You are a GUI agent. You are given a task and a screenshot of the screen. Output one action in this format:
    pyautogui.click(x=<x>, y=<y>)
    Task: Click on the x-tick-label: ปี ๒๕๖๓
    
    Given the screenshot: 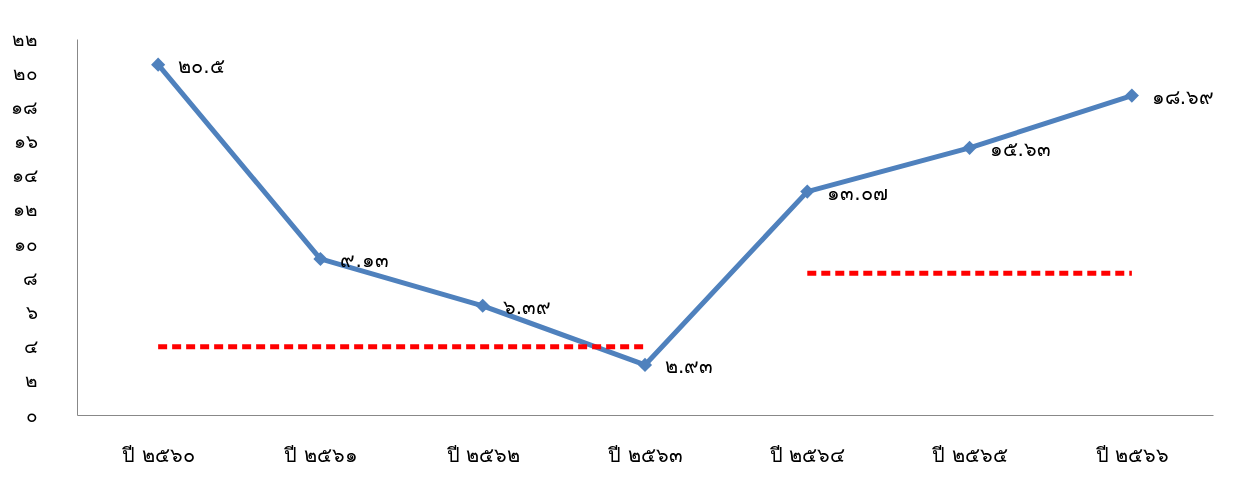 What is the action you would take?
    pyautogui.click(x=645, y=454)
    